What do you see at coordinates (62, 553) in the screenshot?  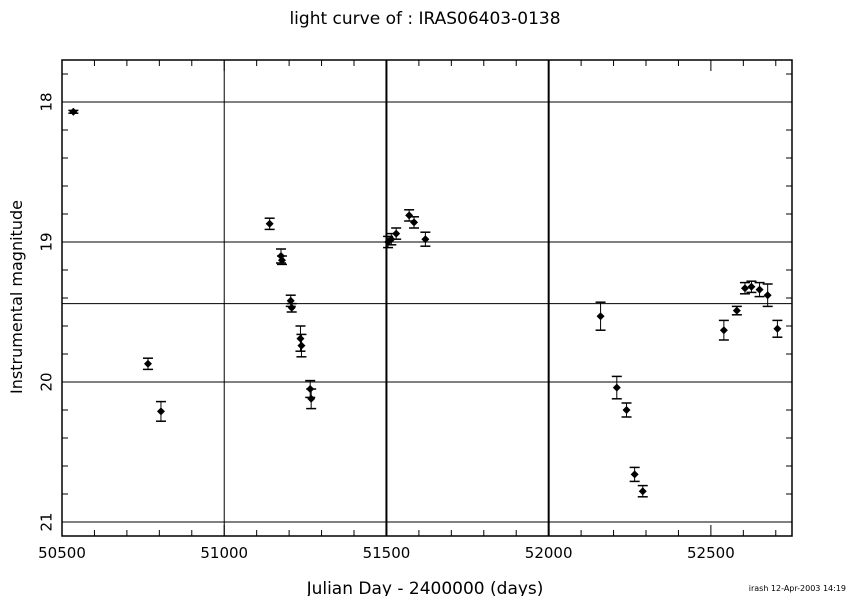 I see `x-tick-label: 50500` at bounding box center [62, 553].